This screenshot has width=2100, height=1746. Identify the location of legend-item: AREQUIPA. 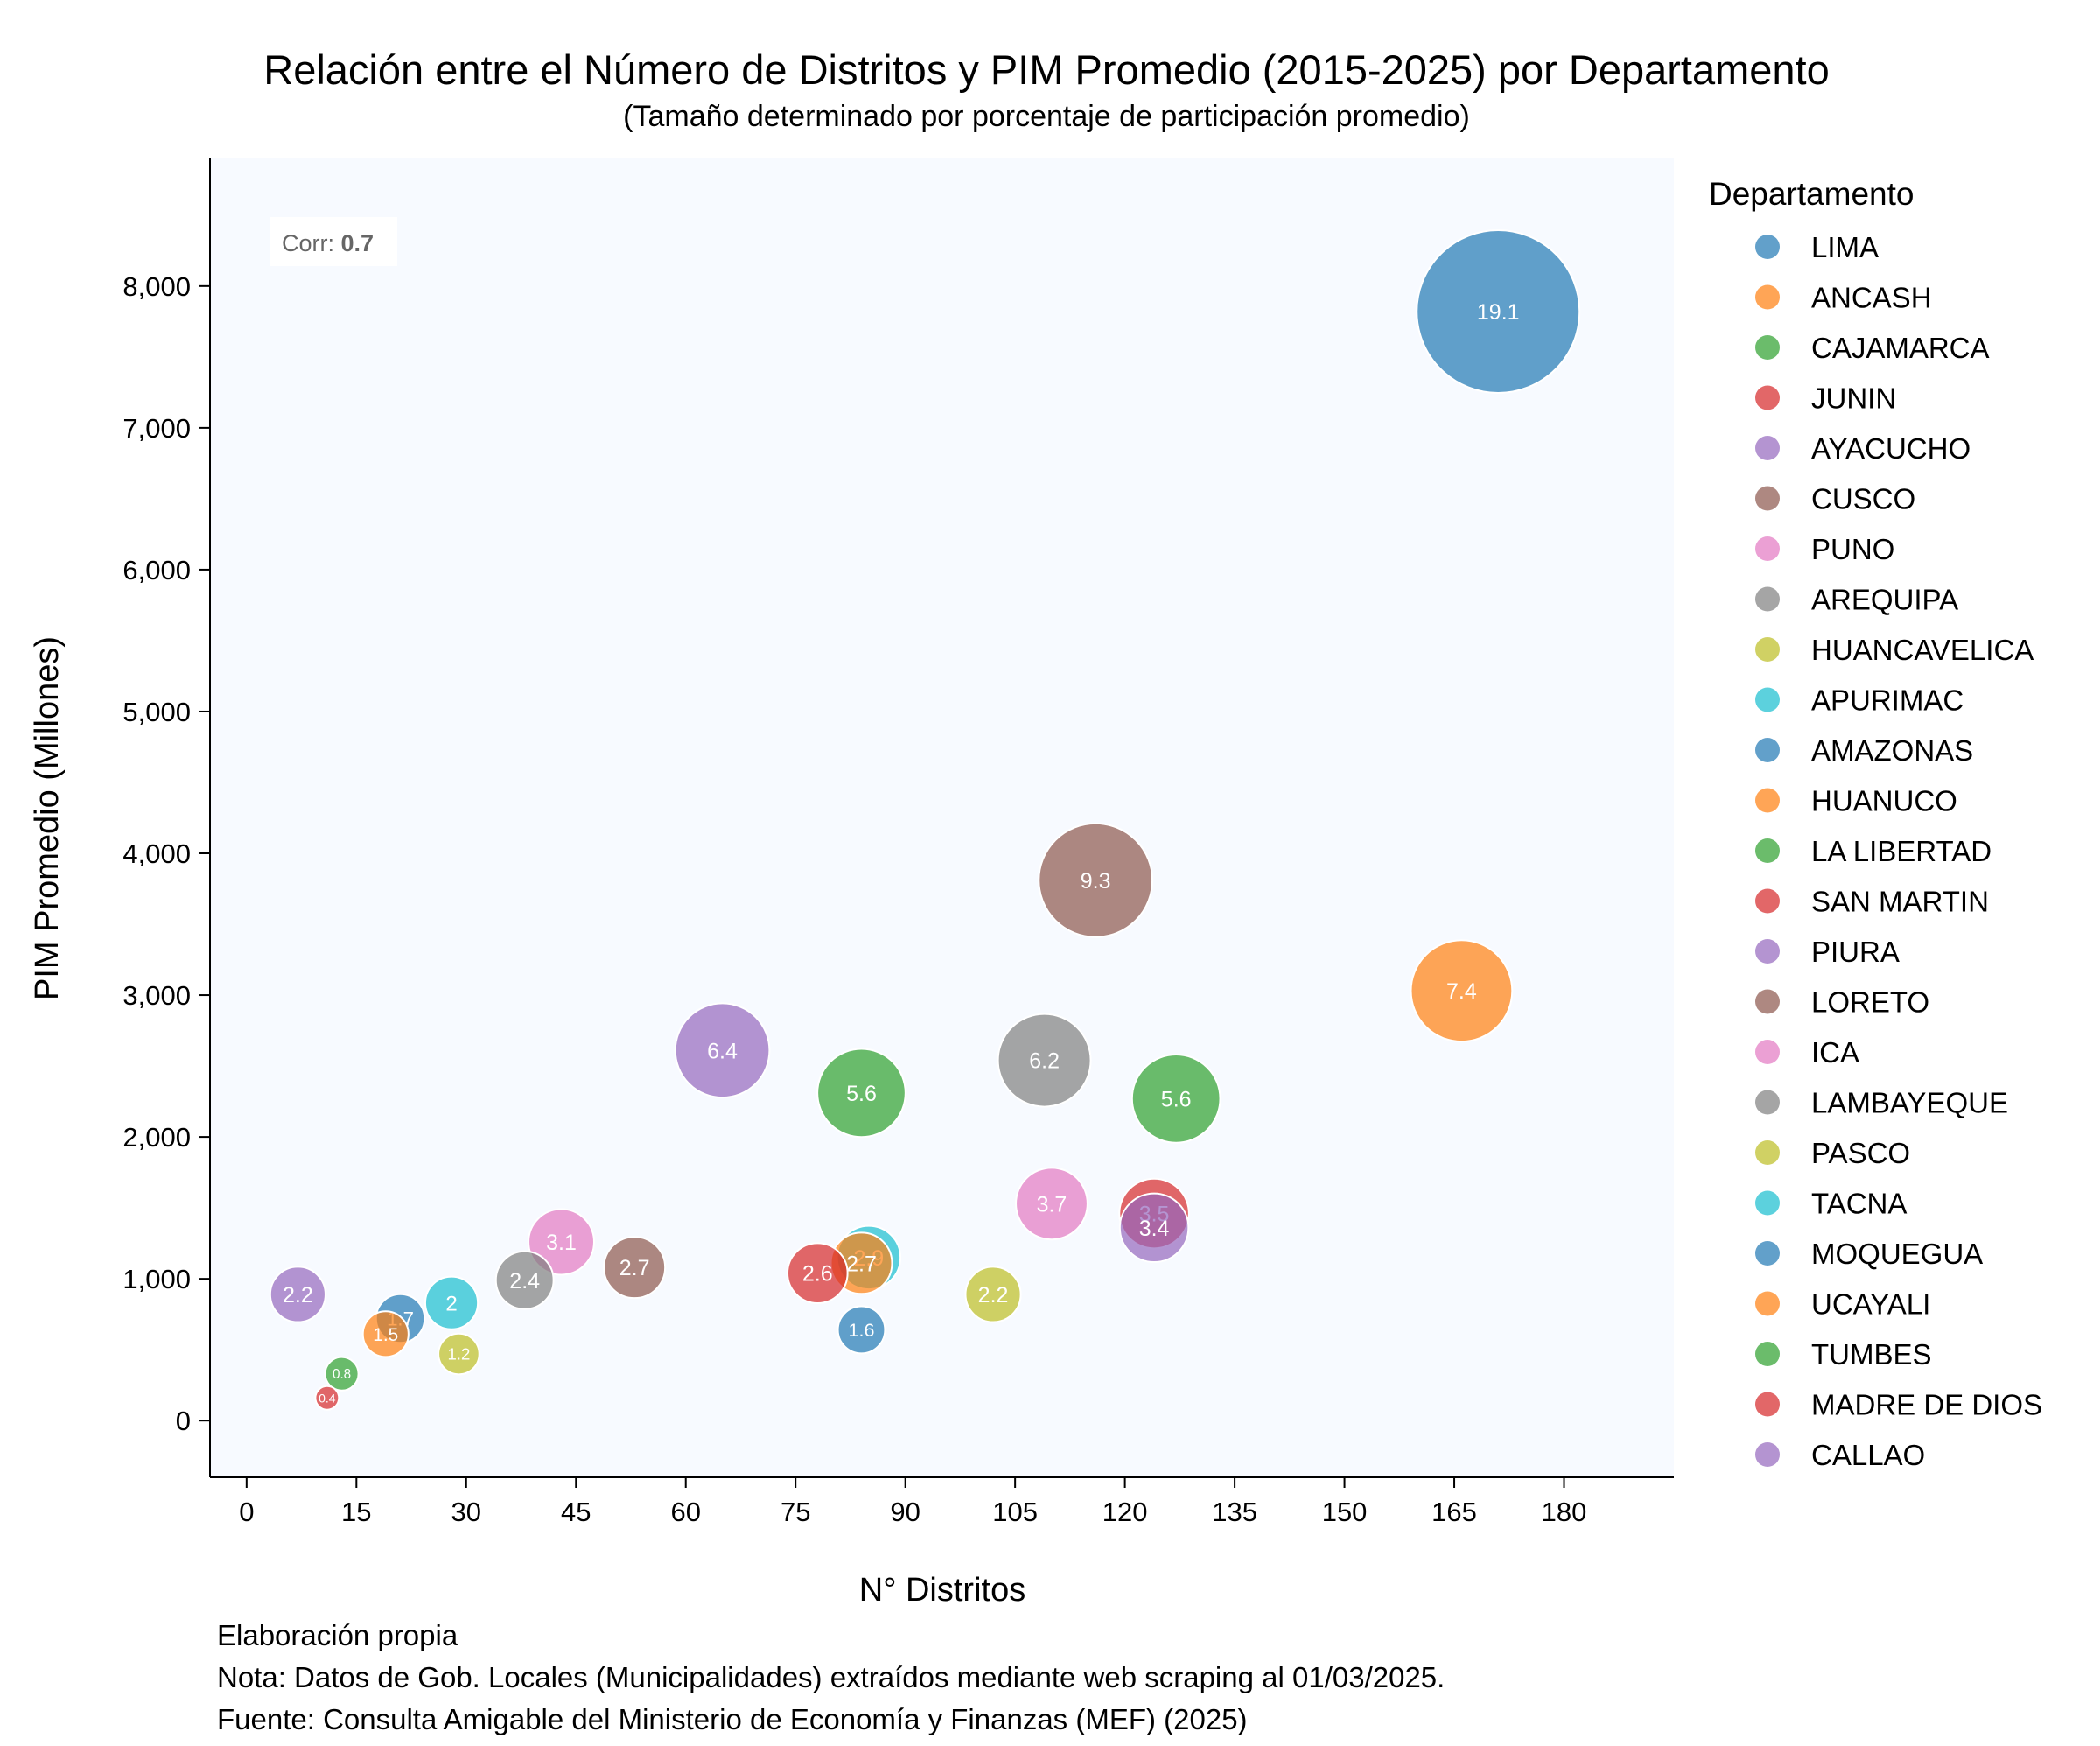
(1856, 600).